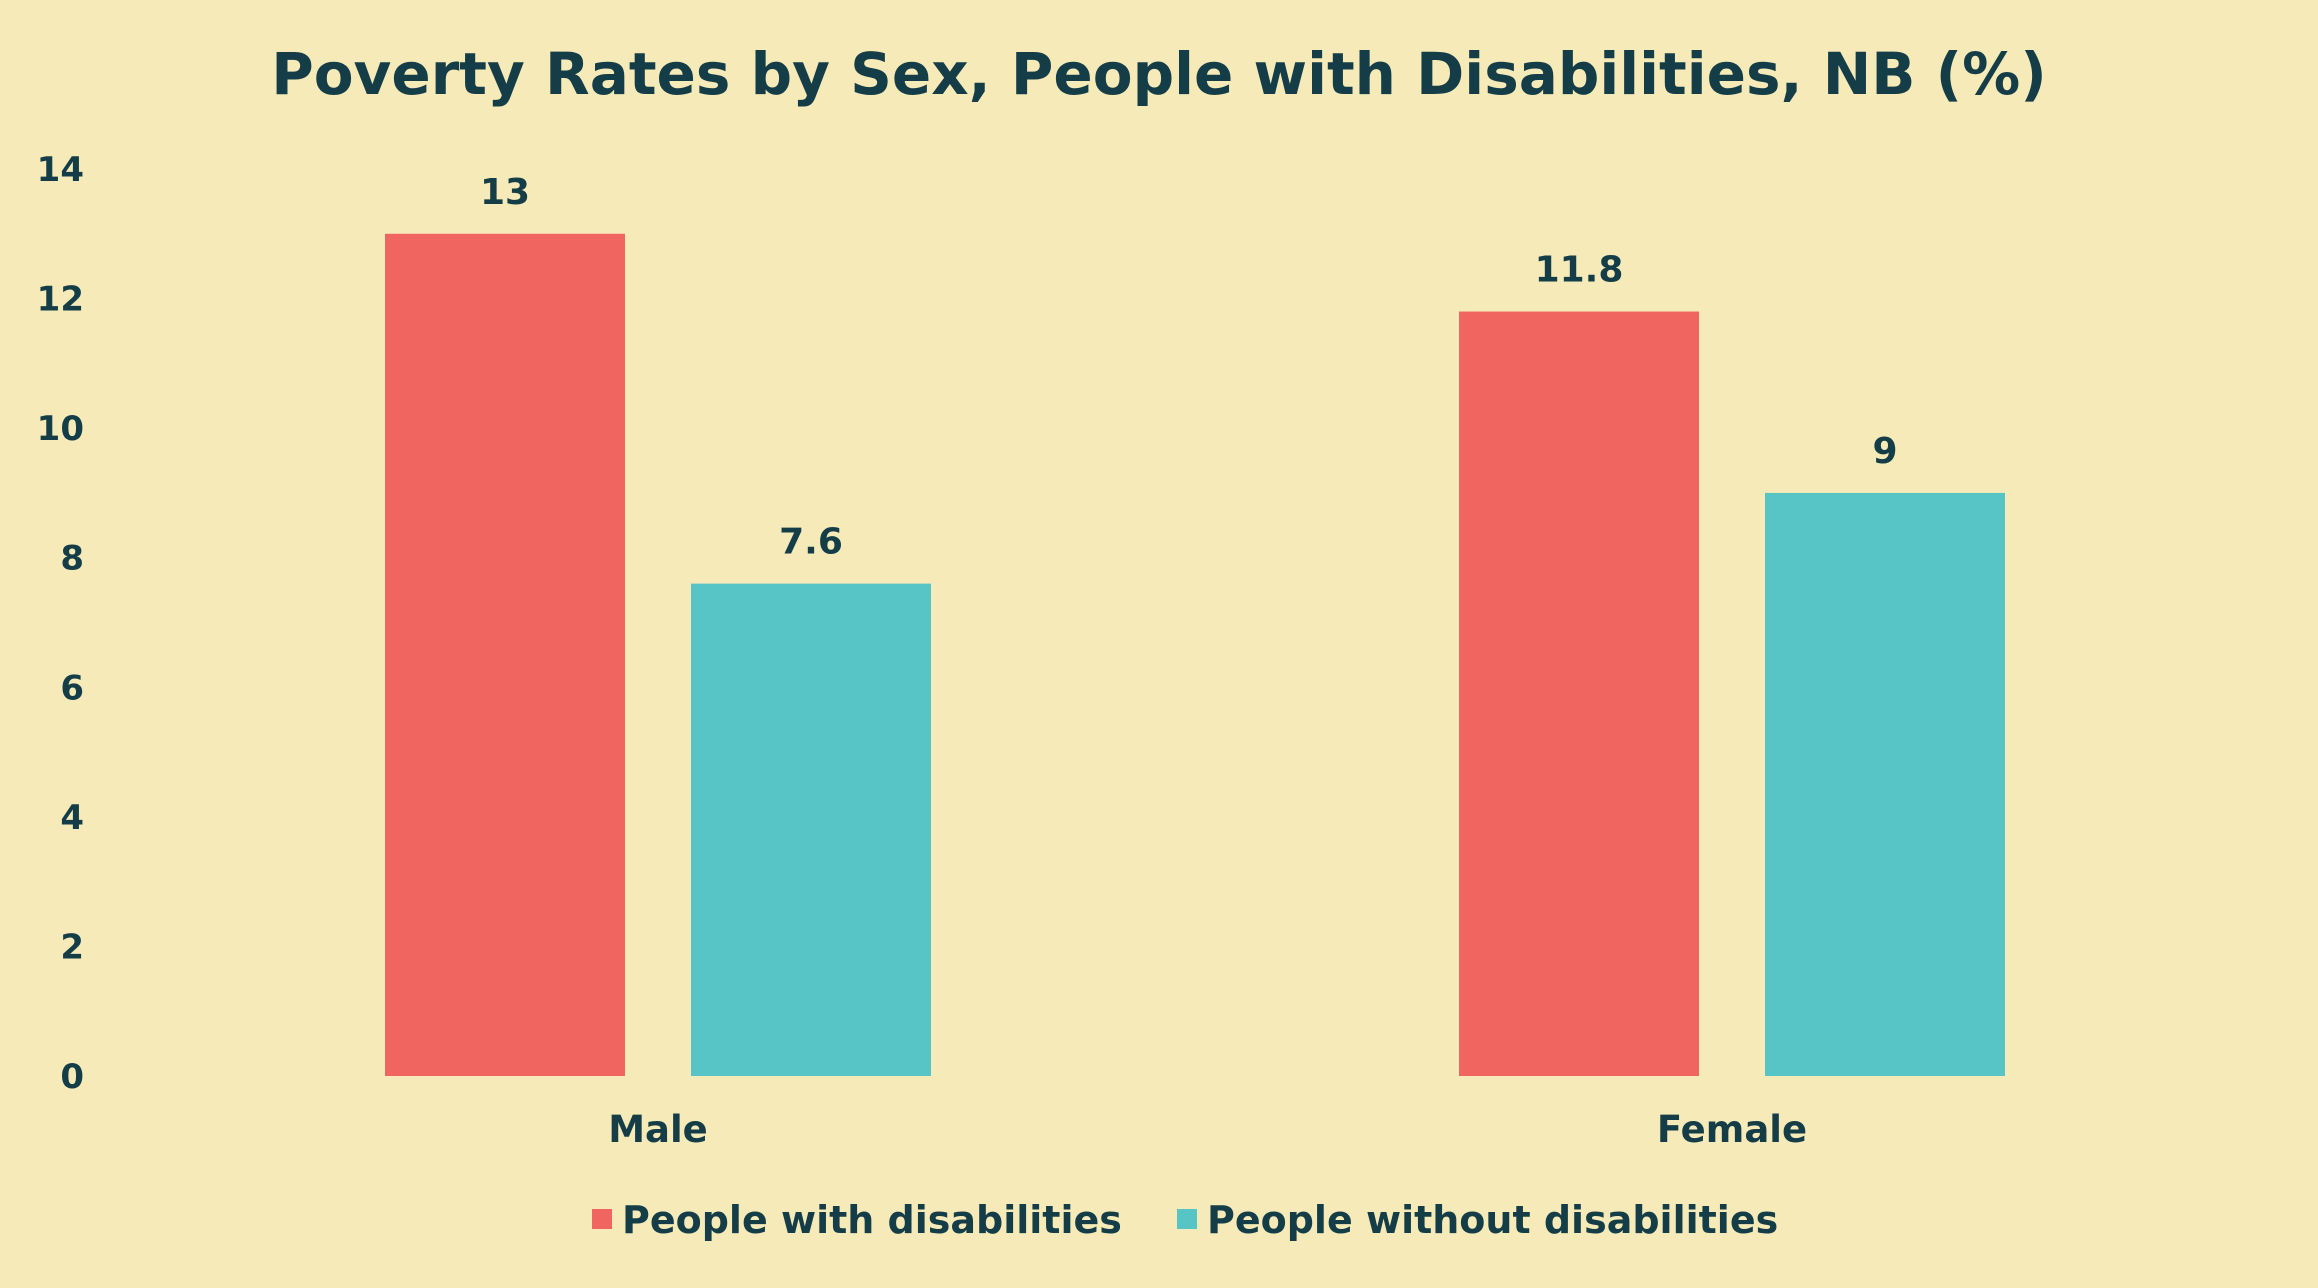  What do you see at coordinates (72, 1077) in the screenshot?
I see `y-tick-label: 0` at bounding box center [72, 1077].